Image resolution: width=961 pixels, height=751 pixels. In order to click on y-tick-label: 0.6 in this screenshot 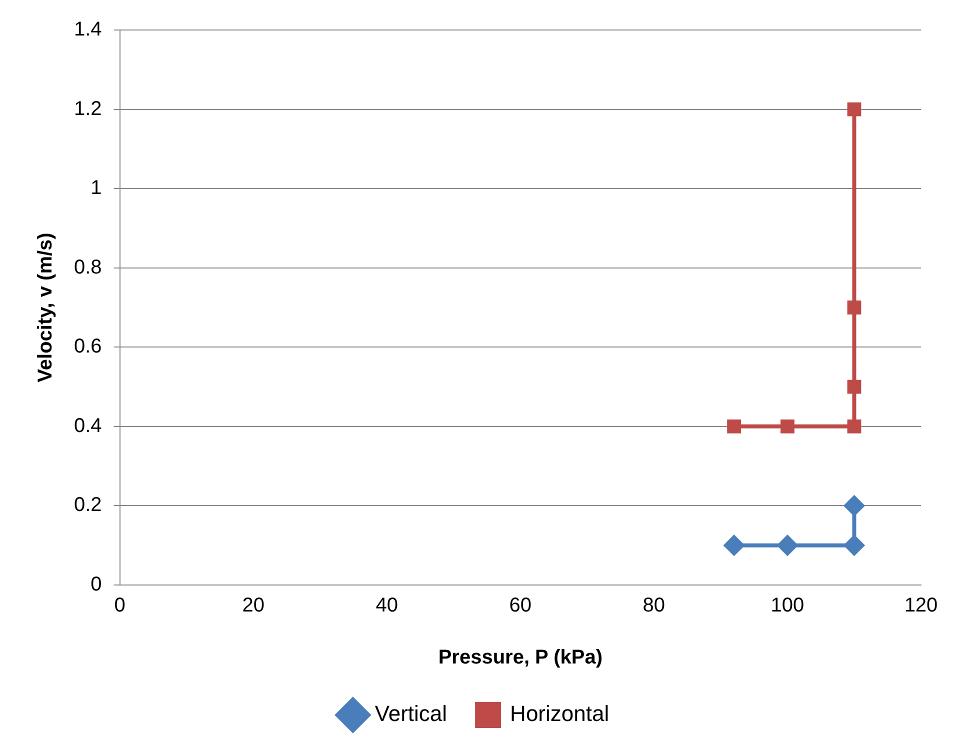, I will do `click(88, 347)`.